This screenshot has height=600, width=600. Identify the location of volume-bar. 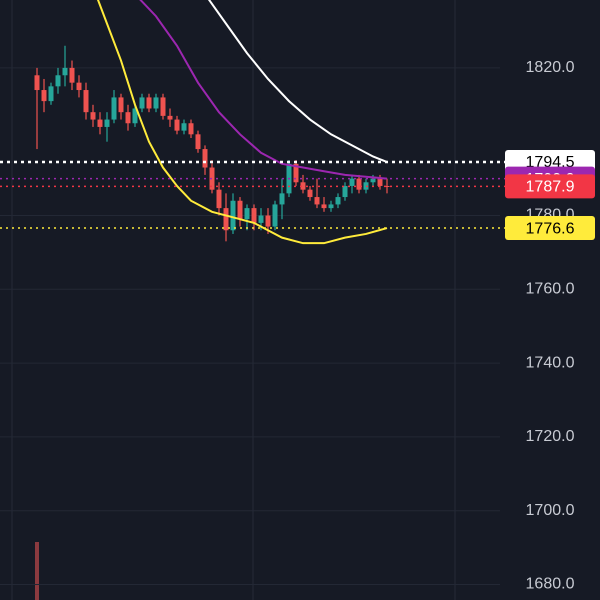
(37, 571).